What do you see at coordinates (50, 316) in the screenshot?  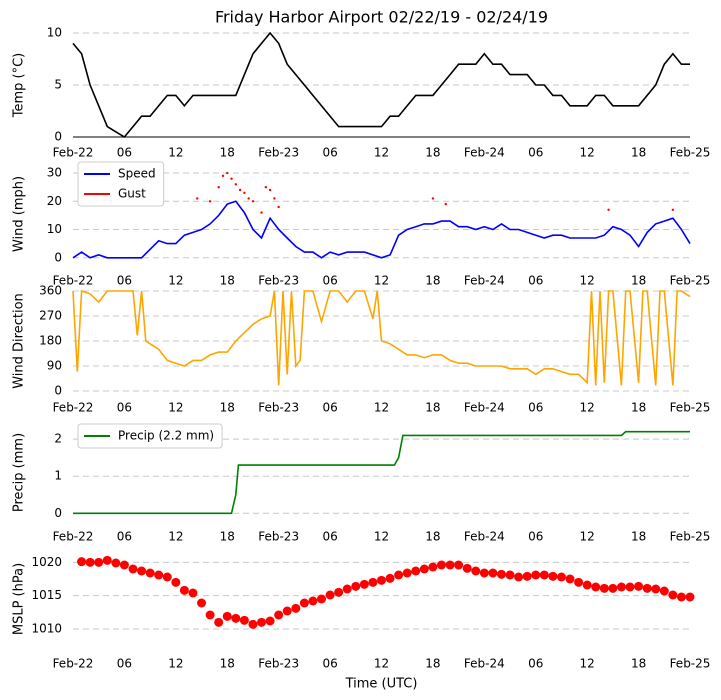 I see `y-tick-label: 270` at bounding box center [50, 316].